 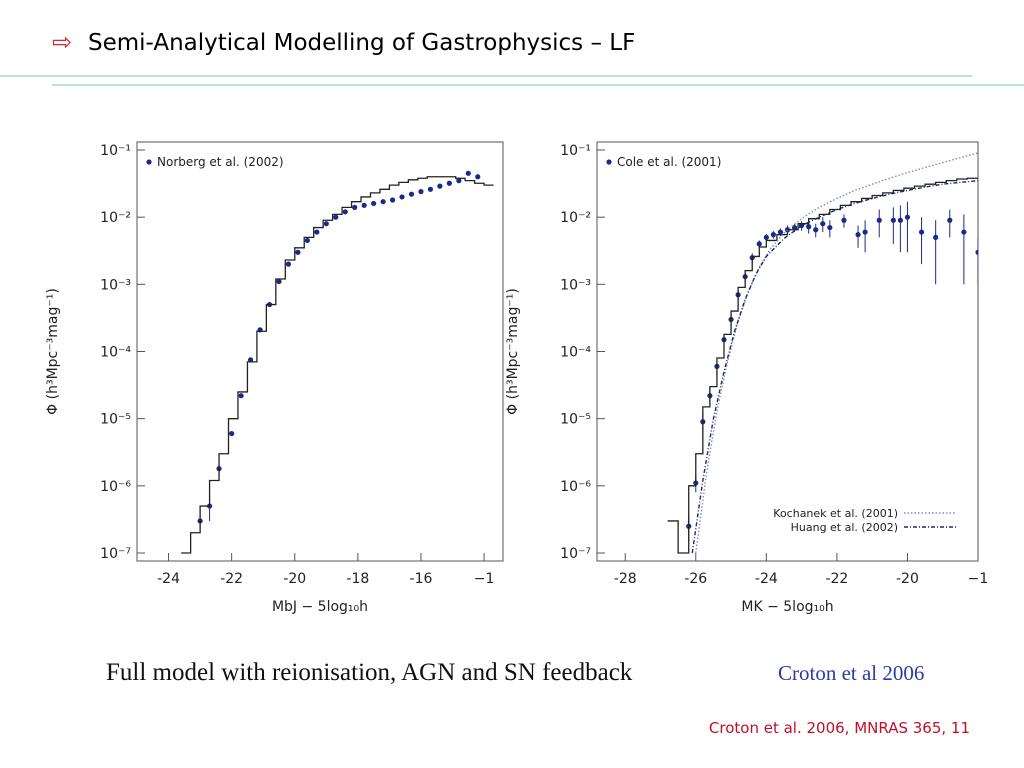 I want to click on x-tick-label: -26, so click(x=695, y=579).